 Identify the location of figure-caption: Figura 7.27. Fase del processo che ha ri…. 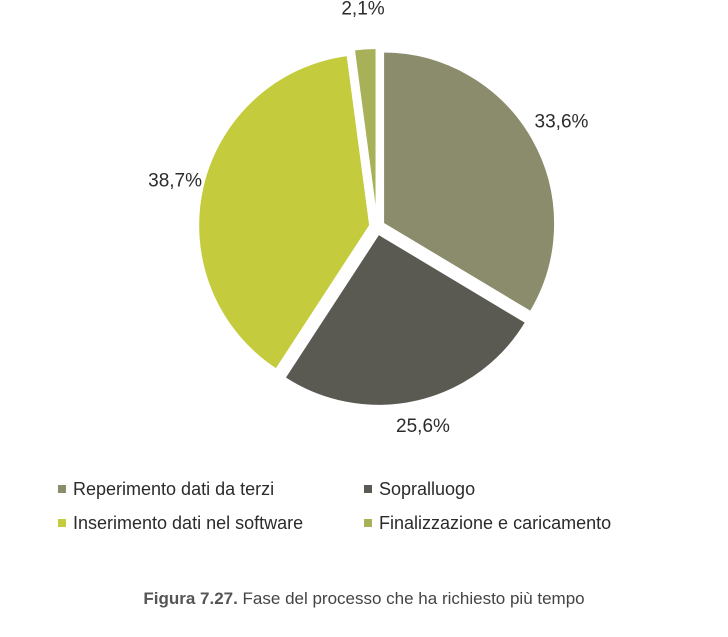
(364, 599).